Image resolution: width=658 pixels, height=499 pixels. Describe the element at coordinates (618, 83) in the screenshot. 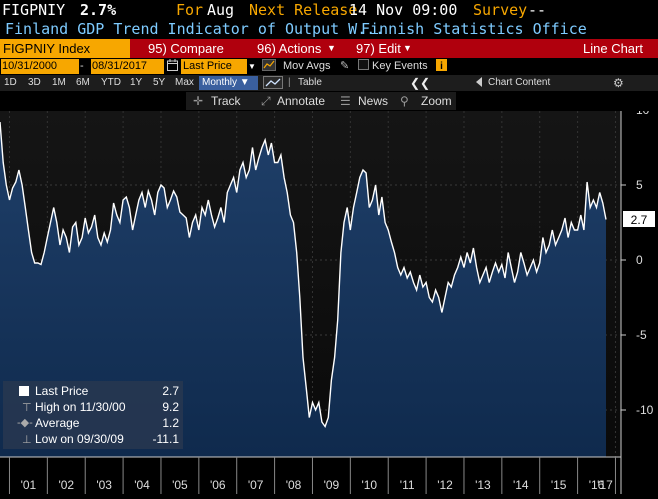

I see `settings-gear-icon: ⚙` at that location.